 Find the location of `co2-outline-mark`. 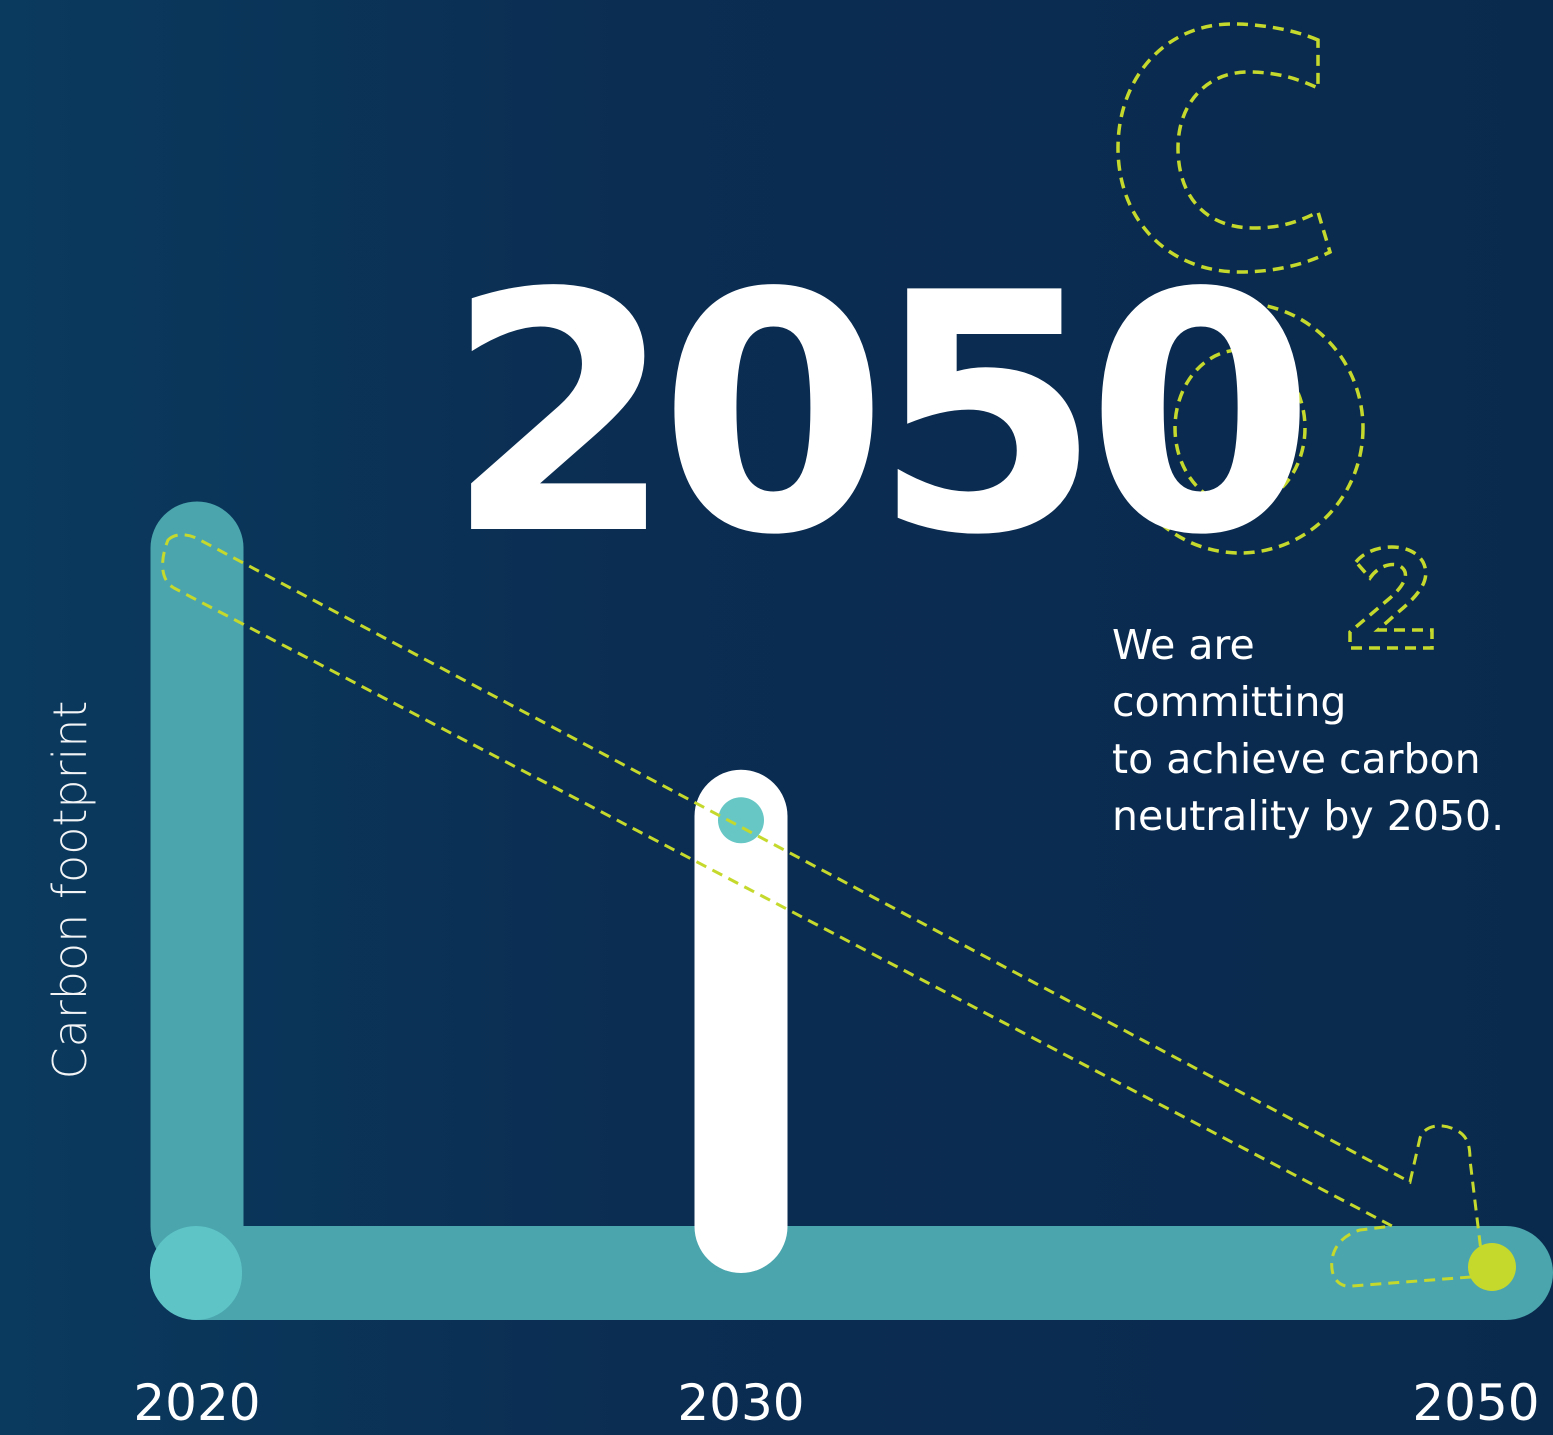

co2-outline-mark is located at coordinates (1274, 336).